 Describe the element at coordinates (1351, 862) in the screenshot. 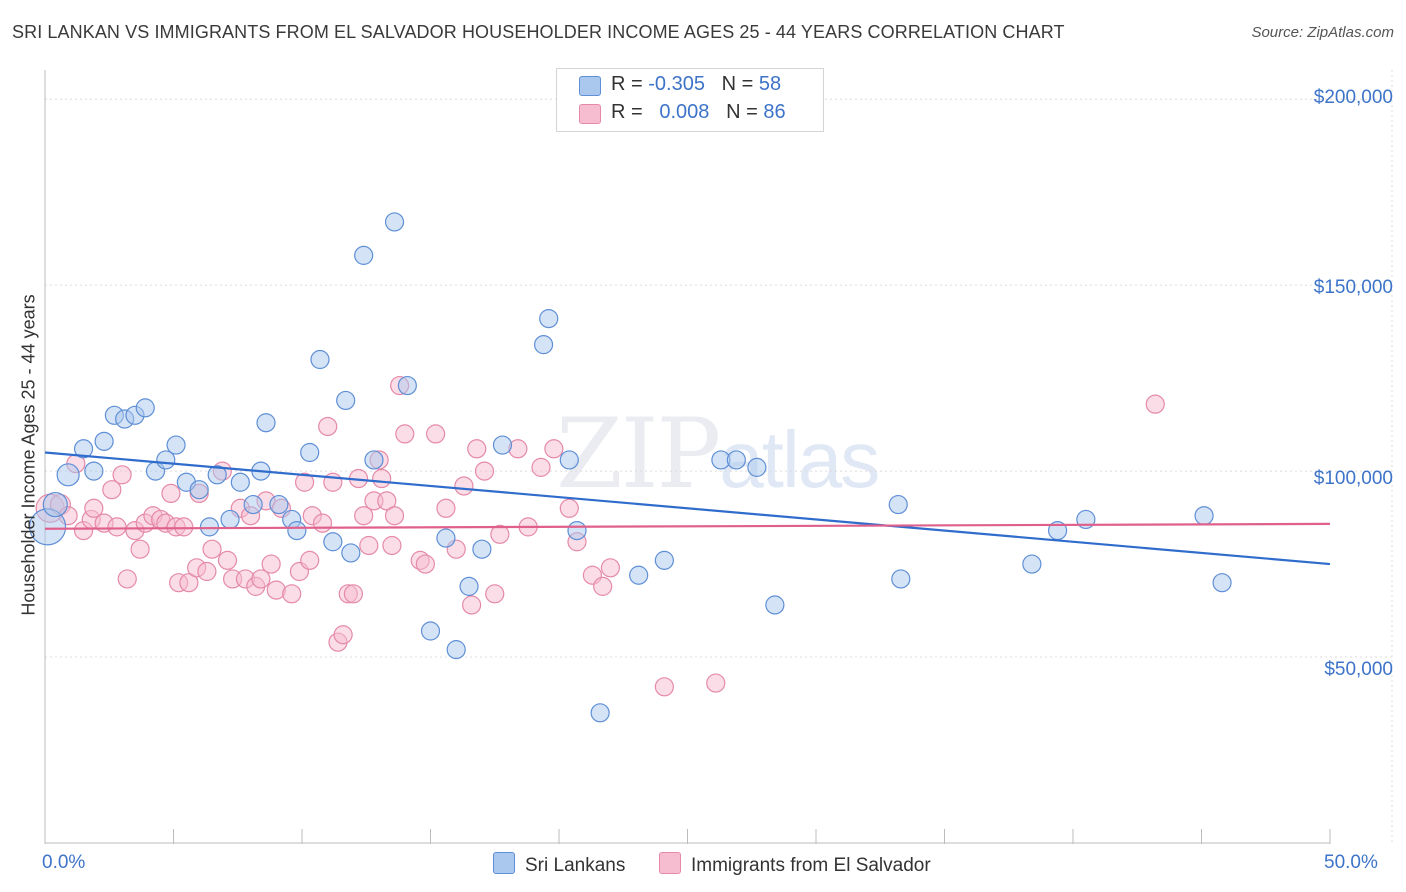

I see `x-tick-label-max: 50.0%` at that location.